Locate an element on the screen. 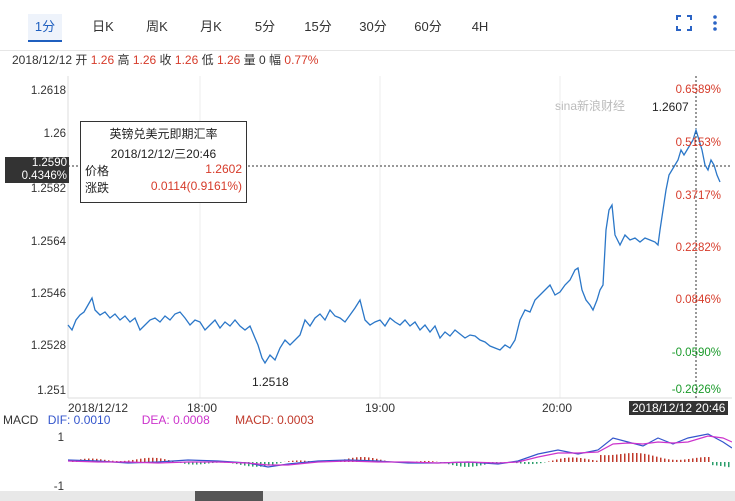  price-tick: 1.2528 is located at coordinates (48, 346).